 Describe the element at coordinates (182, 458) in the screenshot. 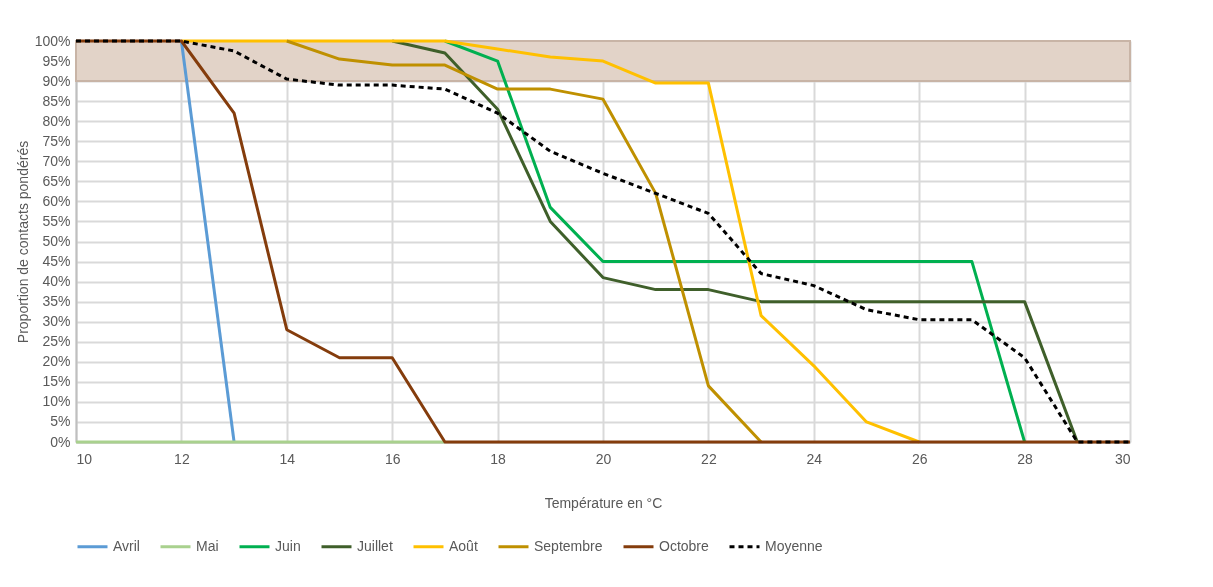

I see `x-tick-label: 12` at that location.